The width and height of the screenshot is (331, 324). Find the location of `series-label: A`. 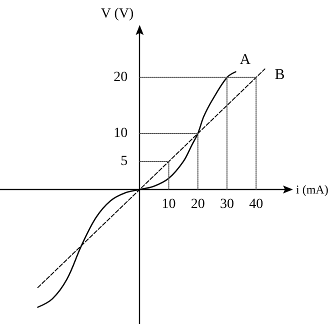

series-label: A is located at coordinates (245, 60).